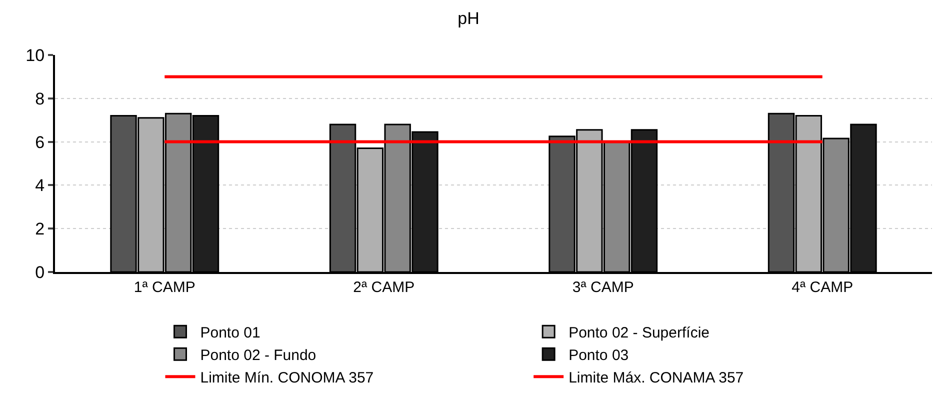 The width and height of the screenshot is (937, 407). What do you see at coordinates (823, 287) in the screenshot?
I see `x-tick-label: 4ª CAMP` at bounding box center [823, 287].